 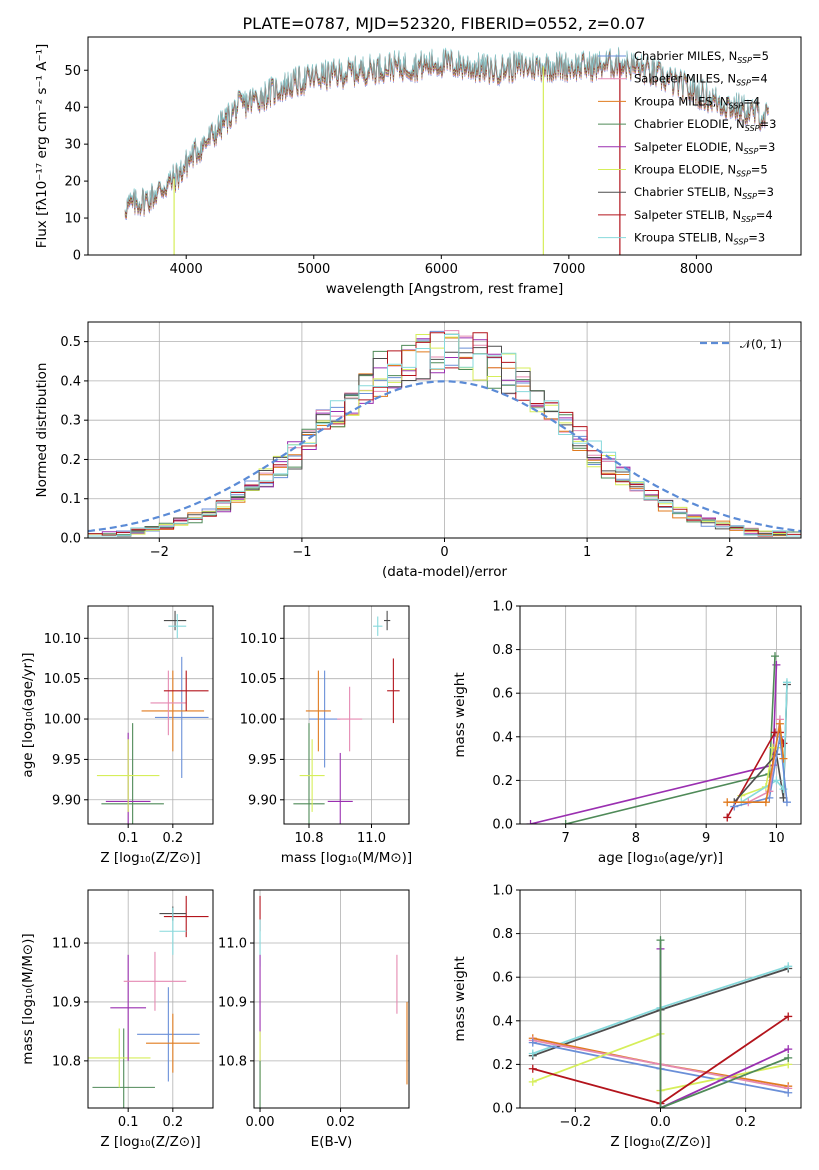 What do you see at coordinates (704, 148) in the screenshot?
I see `legend-label-salpeter-elodie: Salpeter ELODIE, NSSP=3` at bounding box center [704, 148].